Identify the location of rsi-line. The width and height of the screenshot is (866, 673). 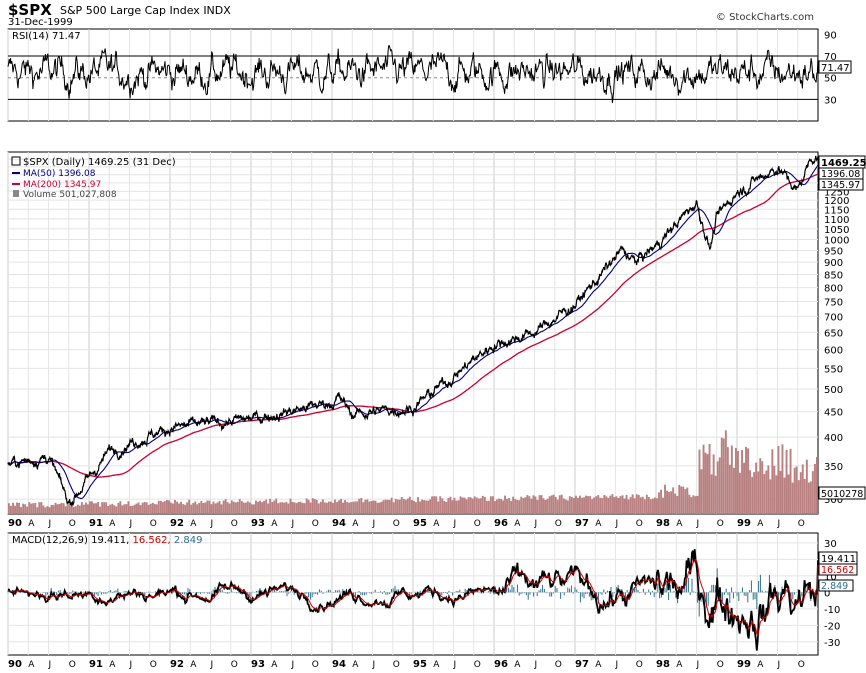
(413, 74).